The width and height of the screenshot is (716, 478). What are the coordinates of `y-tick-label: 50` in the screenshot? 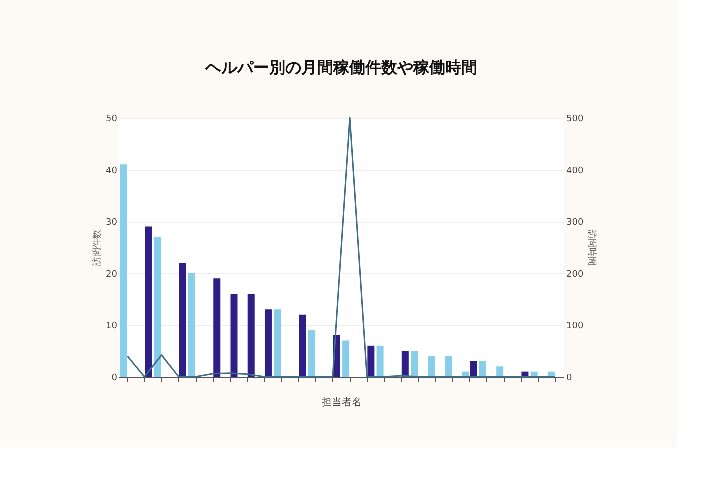 It's located at (112, 119).